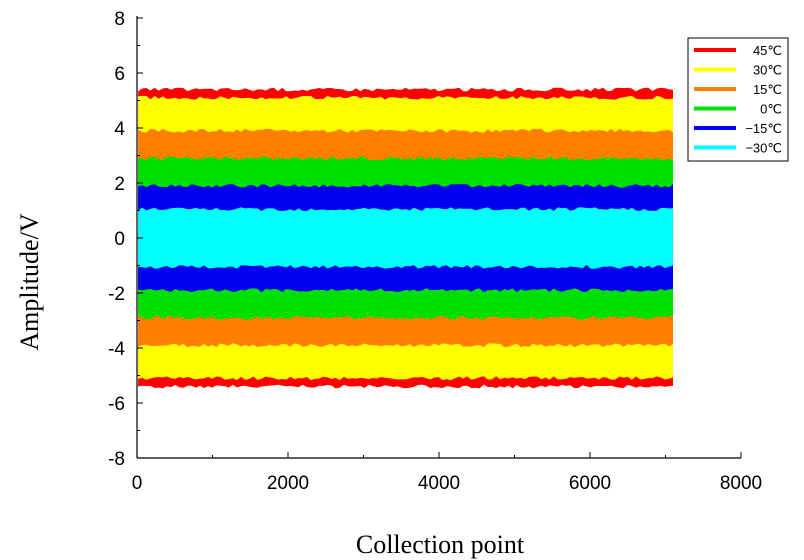  What do you see at coordinates (439, 483) in the screenshot?
I see `x-tick-label-2: 4000` at bounding box center [439, 483].